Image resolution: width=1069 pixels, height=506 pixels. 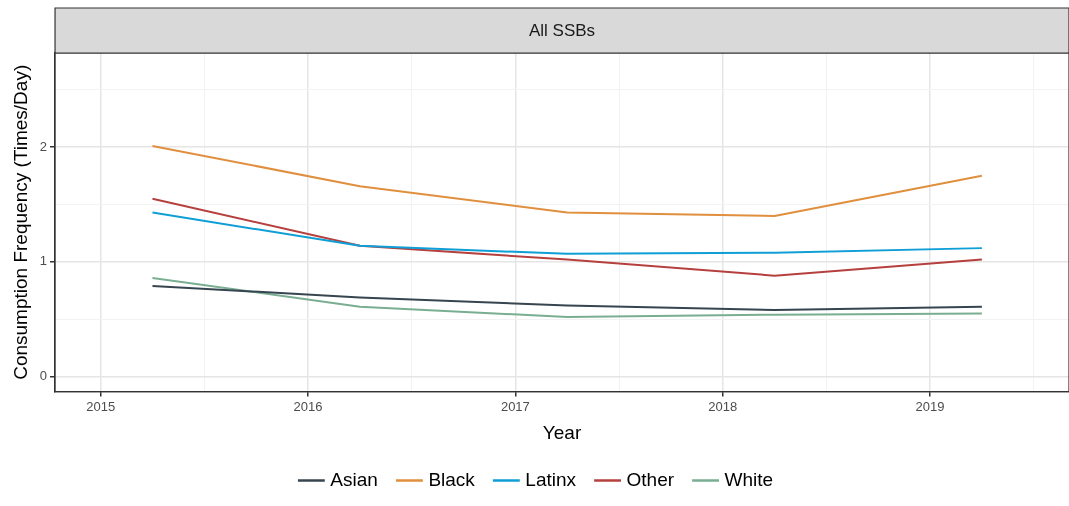 What do you see at coordinates (354, 479) in the screenshot?
I see `legend-label: Asian` at bounding box center [354, 479].